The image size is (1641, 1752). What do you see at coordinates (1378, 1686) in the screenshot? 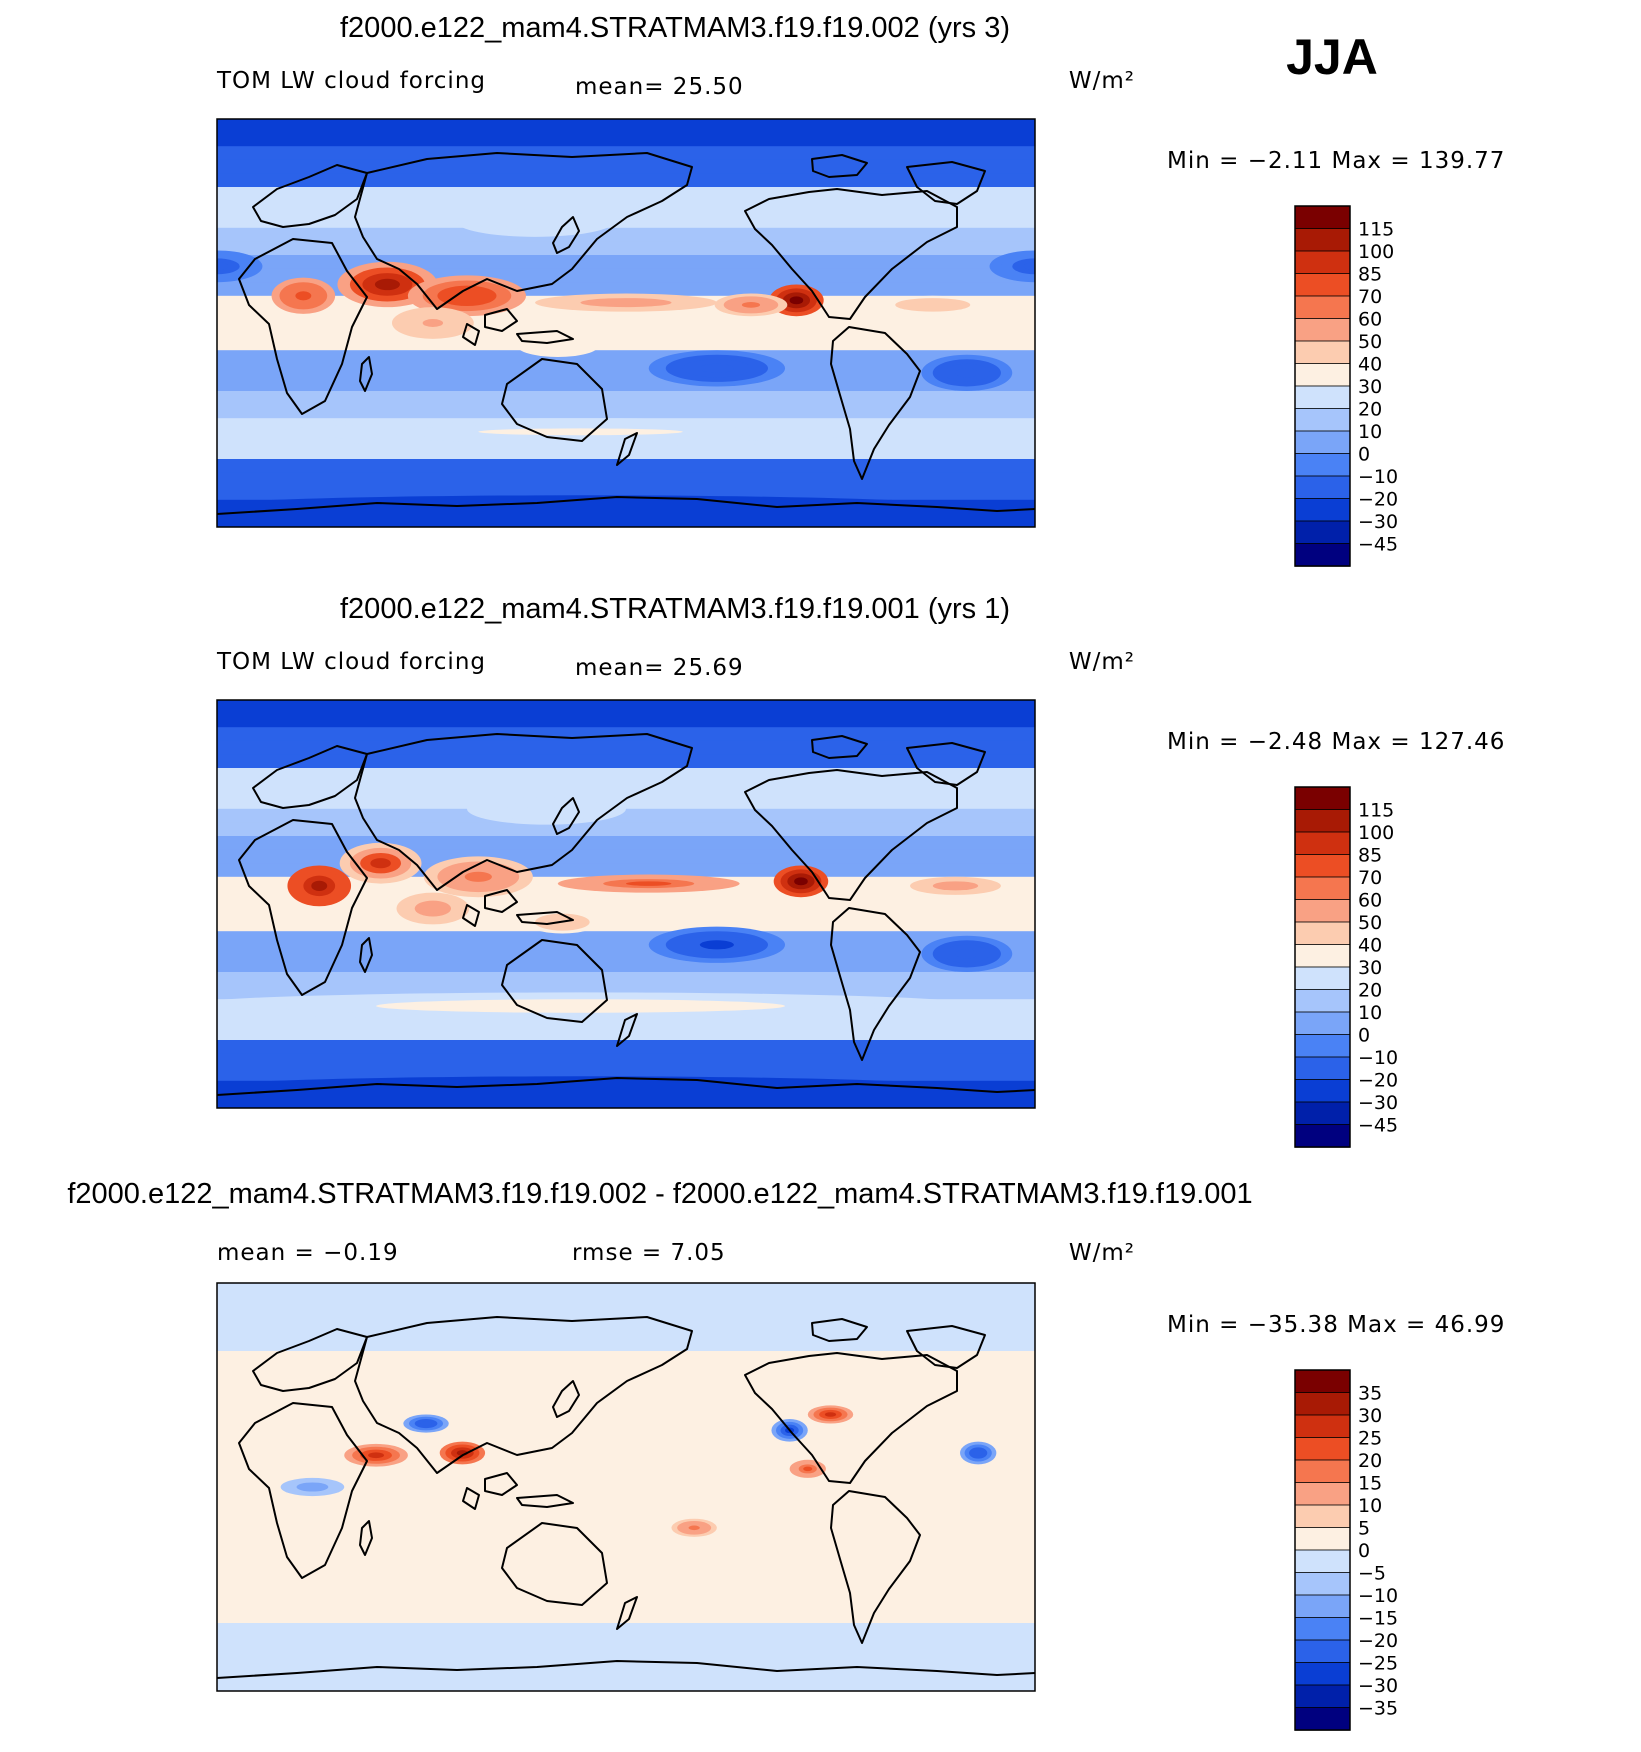
I see `colorbar-tick-label: −30` at bounding box center [1378, 1686].